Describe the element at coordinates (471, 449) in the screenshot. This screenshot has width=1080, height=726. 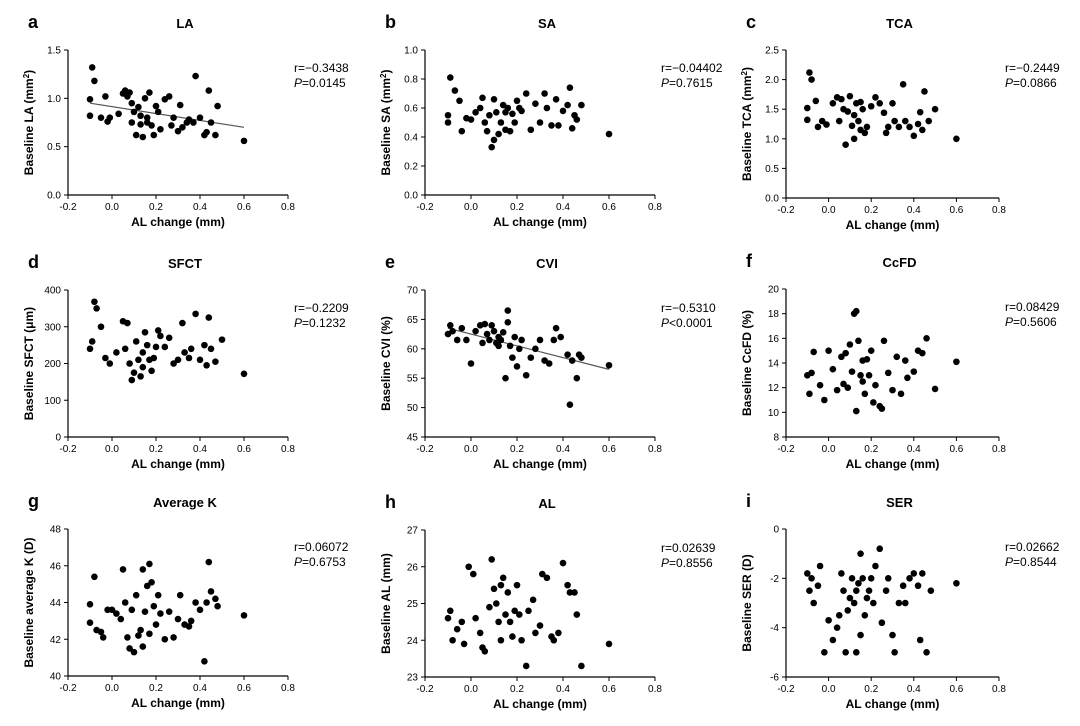
I see `x-tick-label-e: 0.0` at that location.